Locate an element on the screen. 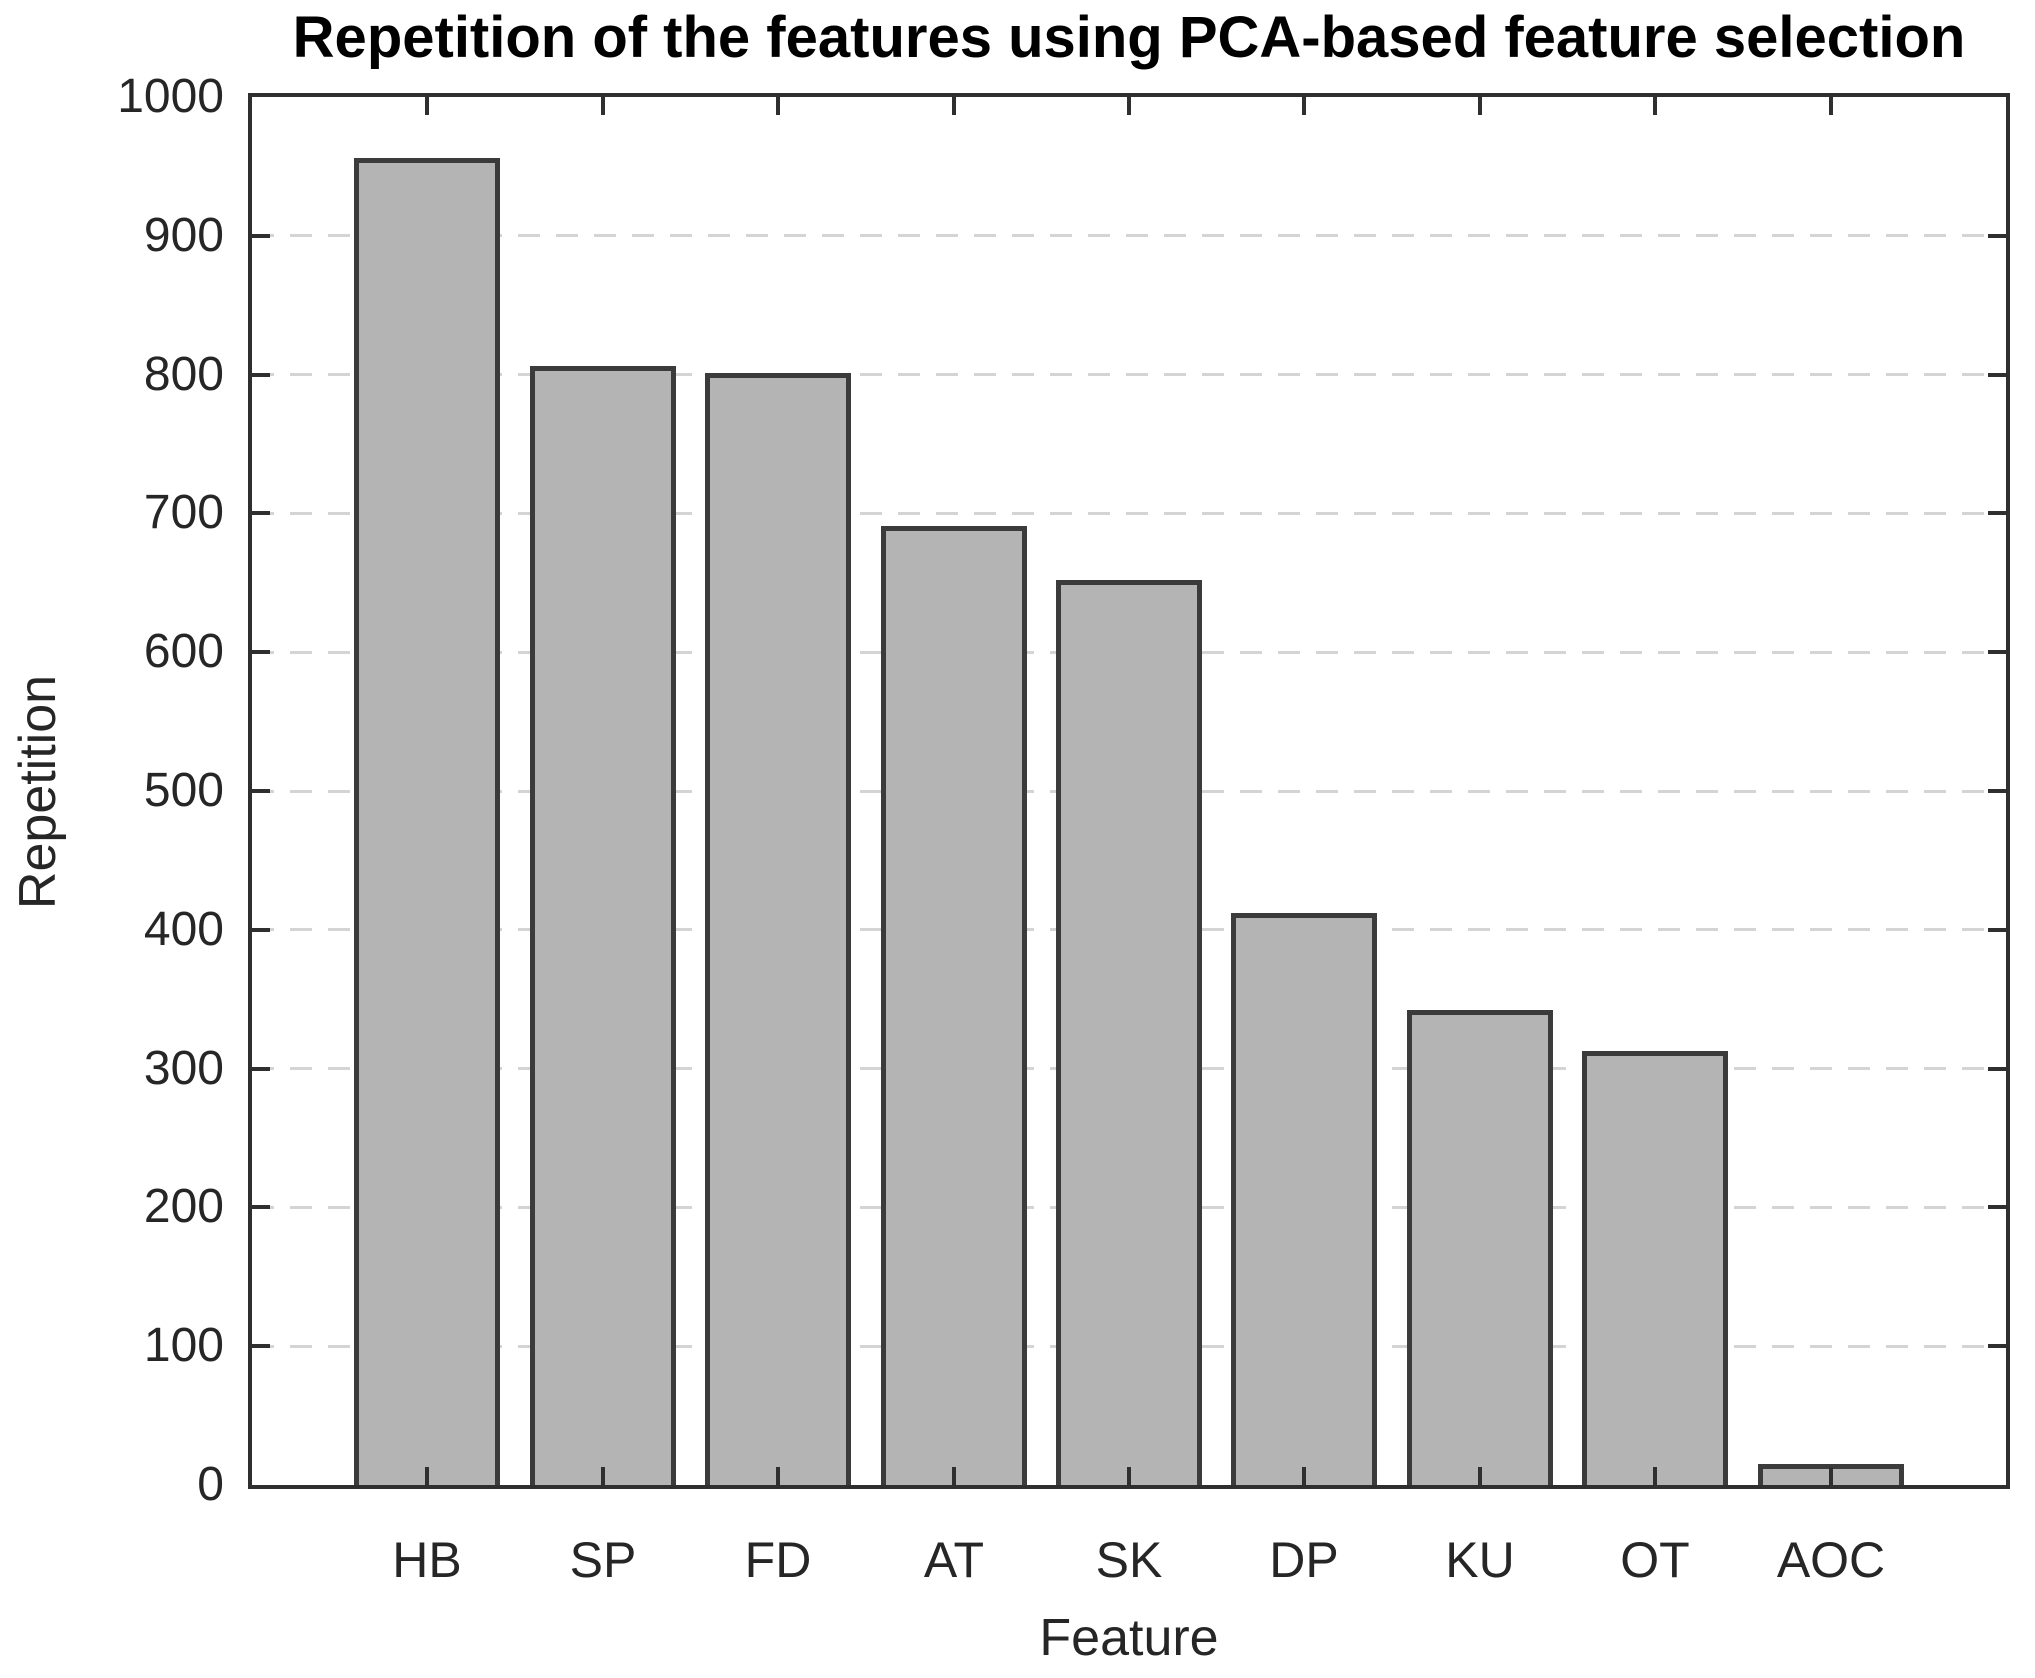  xtick-top-aoc is located at coordinates (1831, 106).